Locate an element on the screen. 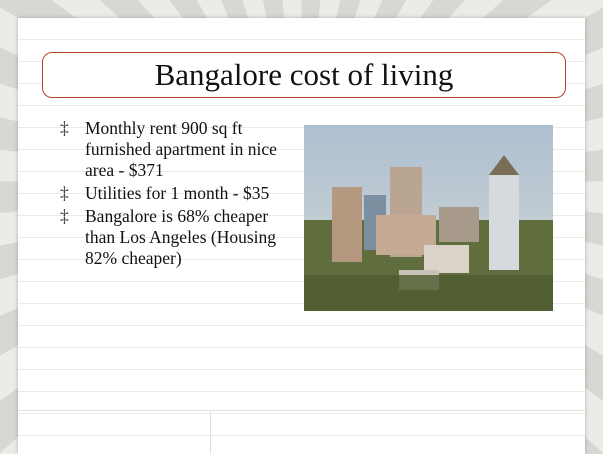 Image resolution: width=603 pixels, height=454 pixels. bullet: Utilities for 1 month - $35 is located at coordinates (176, 193).